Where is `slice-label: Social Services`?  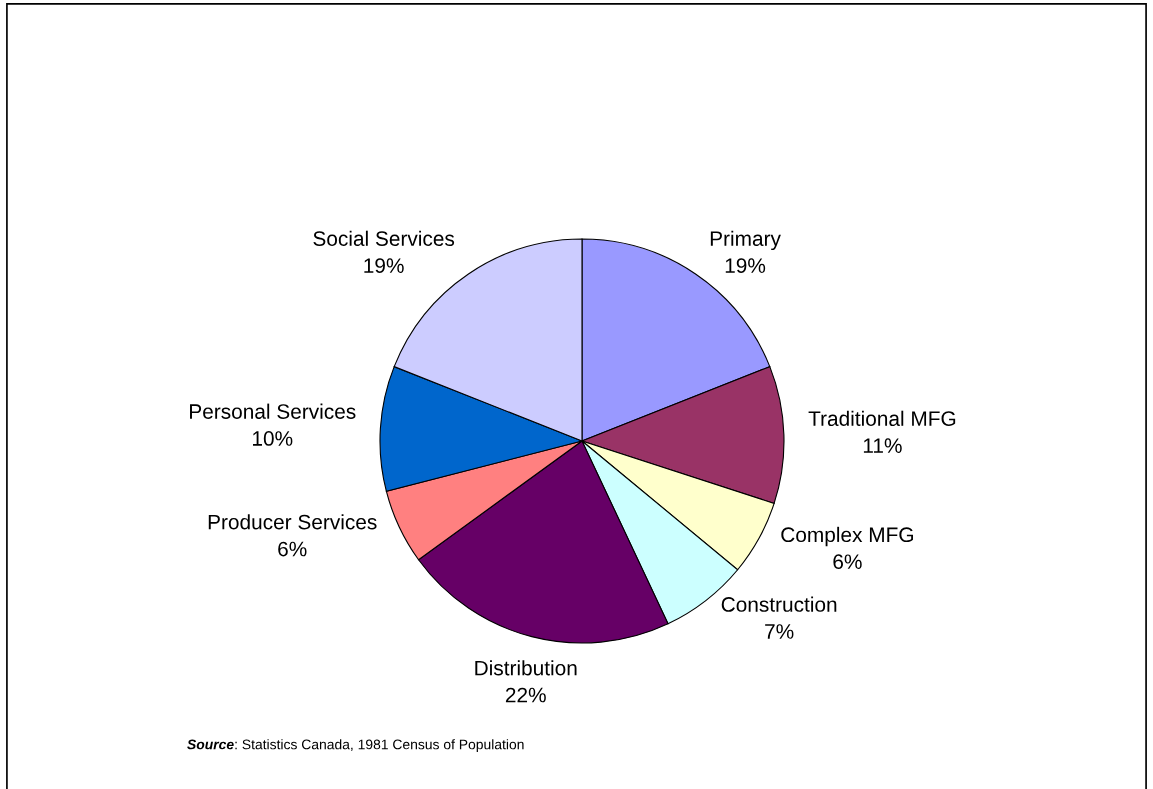
slice-label: Social Services is located at coordinates (384, 238).